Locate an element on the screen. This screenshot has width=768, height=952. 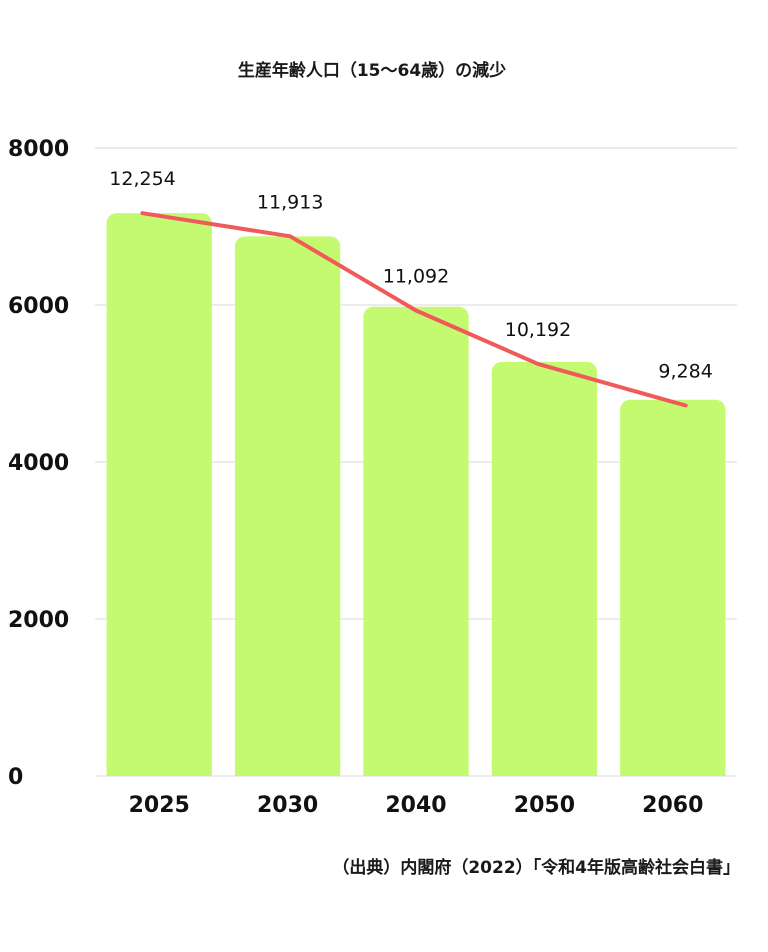
bar-2040 is located at coordinates (416, 541).